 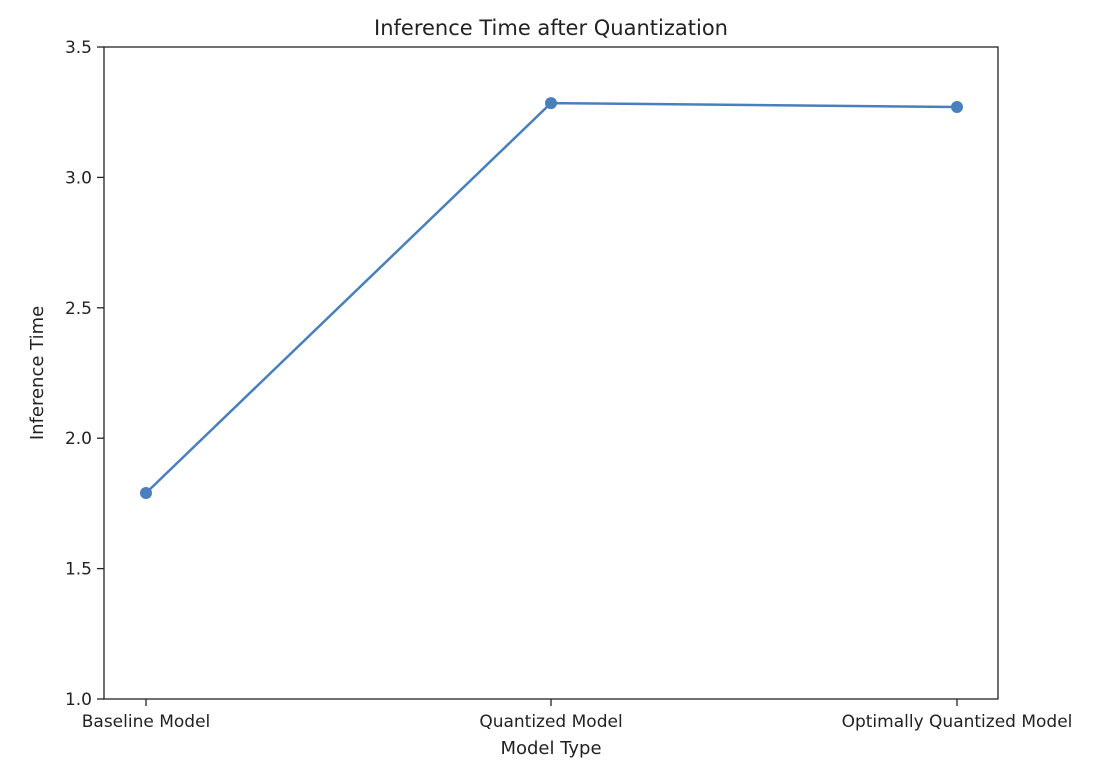 I want to click on y-axis-title: Inference Time, so click(x=37, y=373).